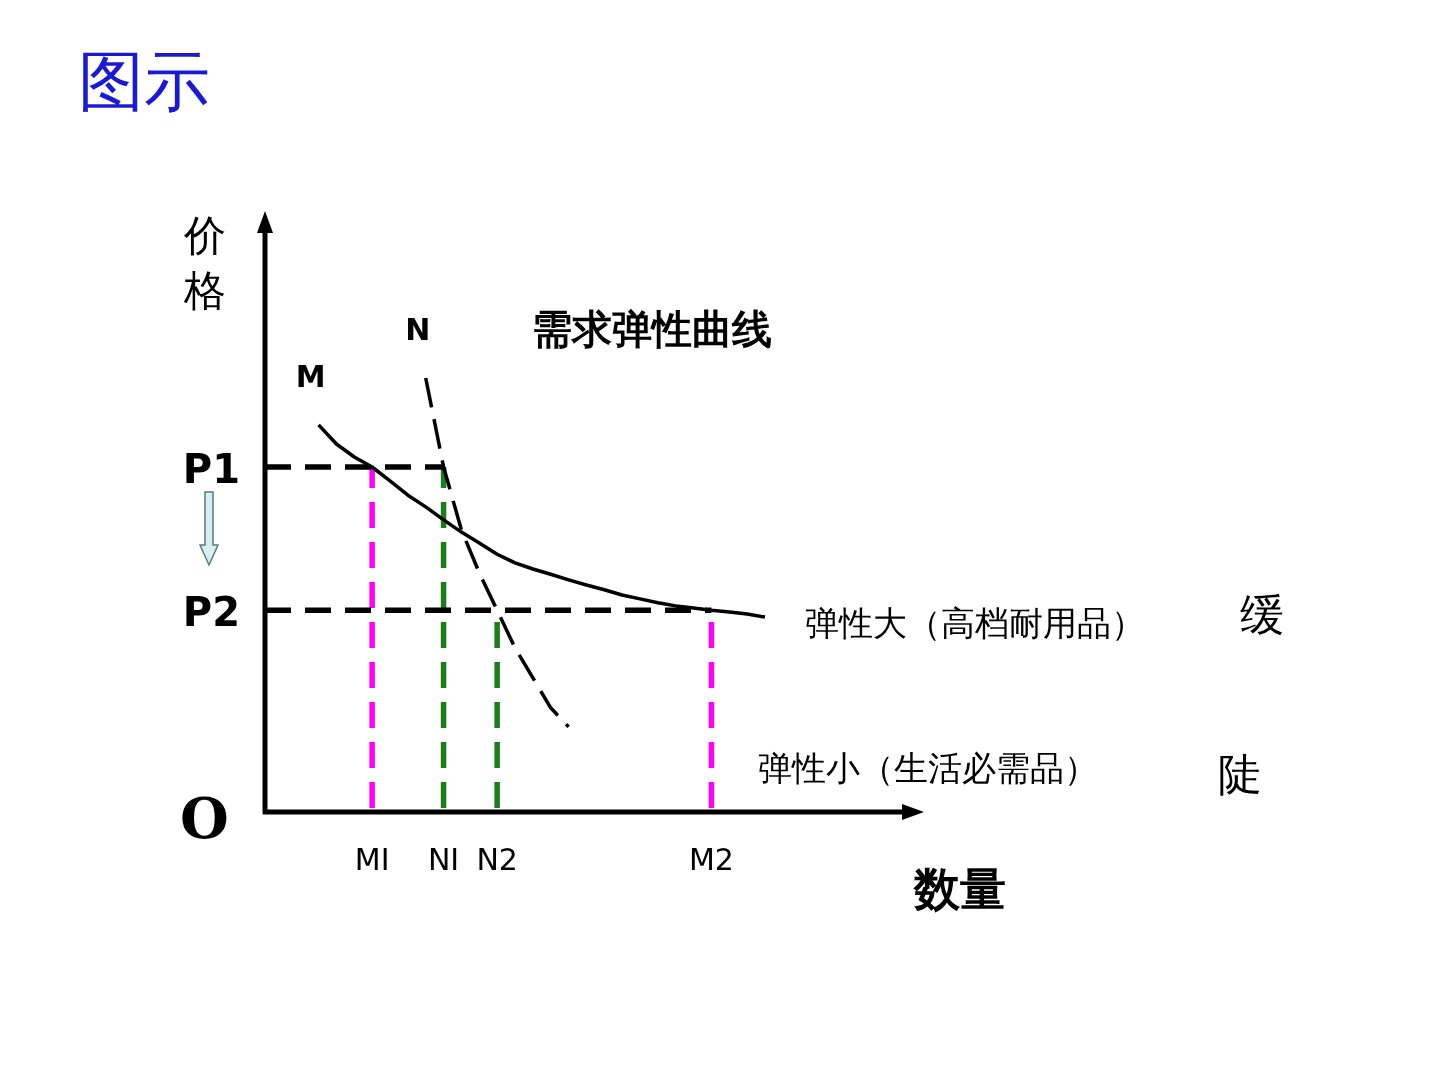 The image size is (1440, 1080). Describe the element at coordinates (1240, 774) in the screenshot. I see `annotation: 陡` at that location.